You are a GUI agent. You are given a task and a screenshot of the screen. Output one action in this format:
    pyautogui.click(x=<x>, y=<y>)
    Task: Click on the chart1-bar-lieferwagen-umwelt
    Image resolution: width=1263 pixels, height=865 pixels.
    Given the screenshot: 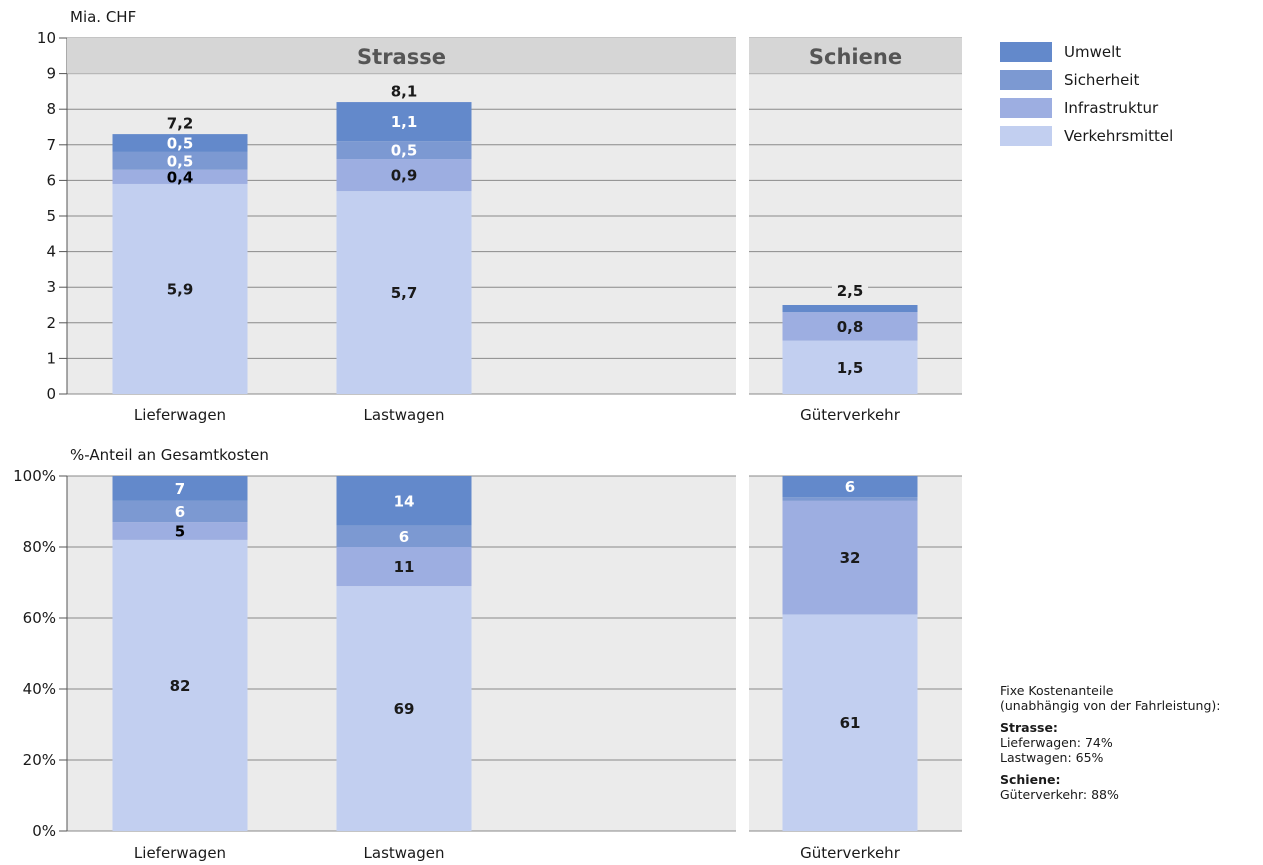 What is the action you would take?
    pyautogui.click(x=180, y=143)
    